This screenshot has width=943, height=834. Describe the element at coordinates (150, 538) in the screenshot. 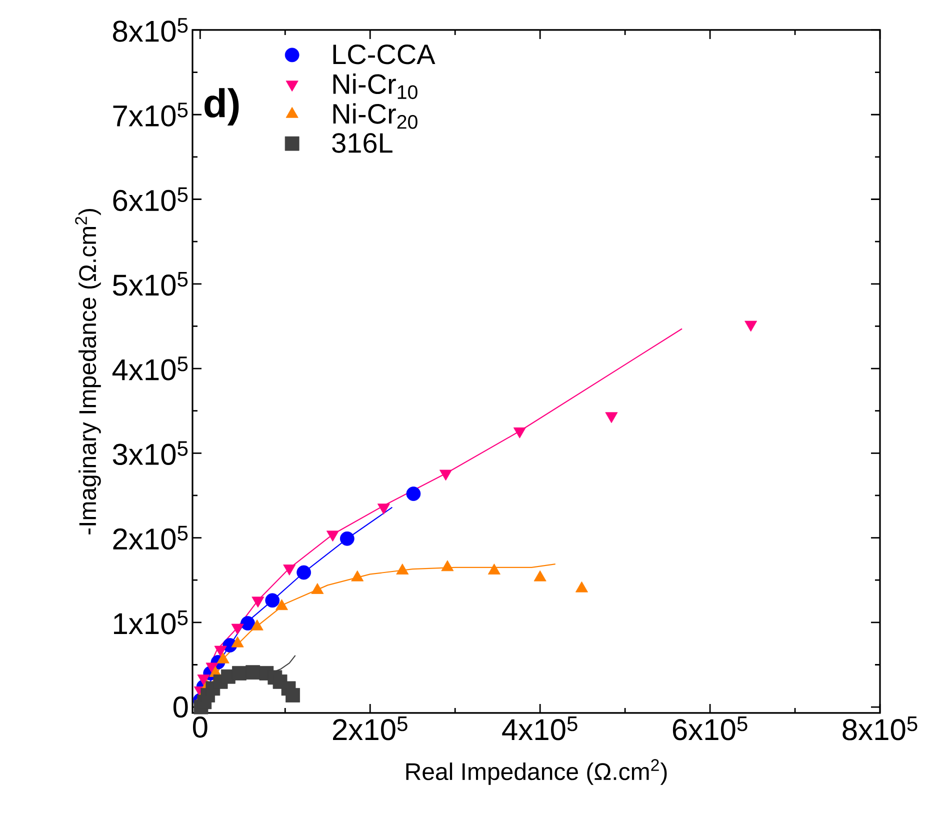

I see `y-tick-label: 2x10$^{5}$` at that location.